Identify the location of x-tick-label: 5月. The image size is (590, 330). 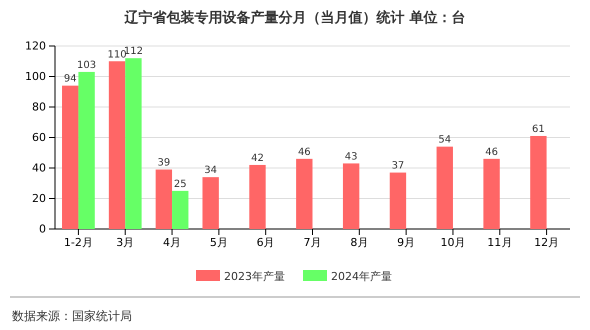
(219, 242).